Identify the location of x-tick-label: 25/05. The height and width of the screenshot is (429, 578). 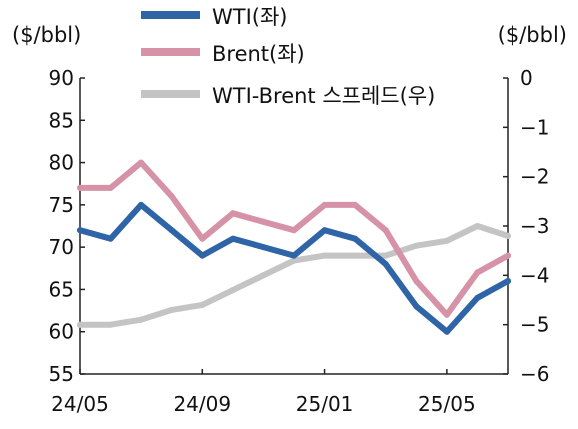
(447, 404).